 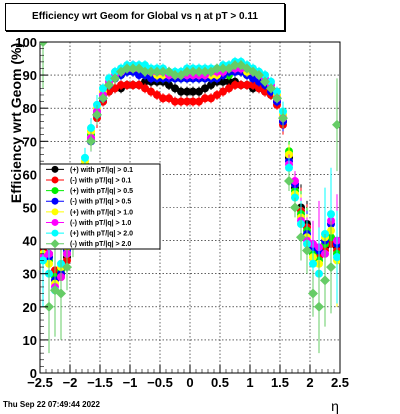 What do you see at coordinates (100, 206) in the screenshot?
I see `legend-box` at bounding box center [100, 206].